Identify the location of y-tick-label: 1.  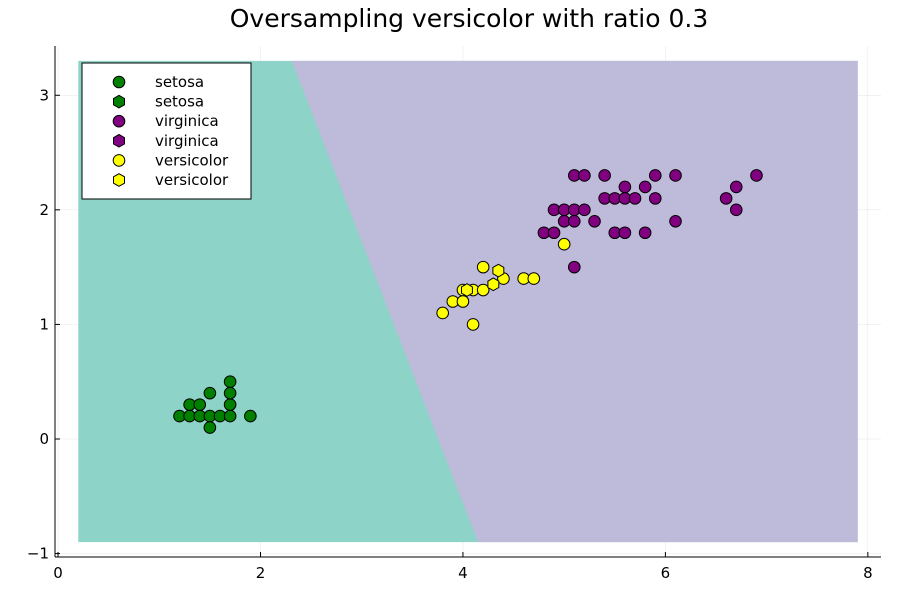
(44, 324).